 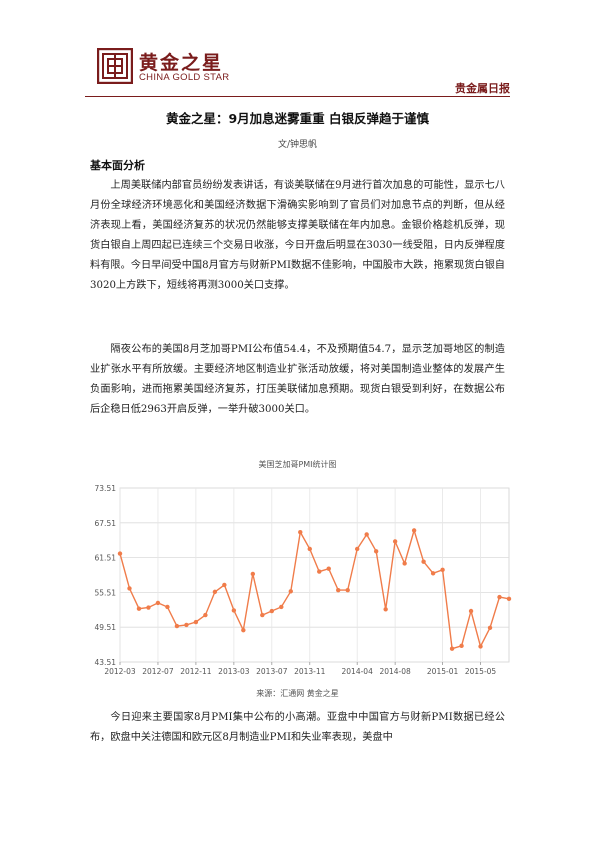 What do you see at coordinates (297, 145) in the screenshot?
I see `article-author: 文/钟思帆` at bounding box center [297, 145].